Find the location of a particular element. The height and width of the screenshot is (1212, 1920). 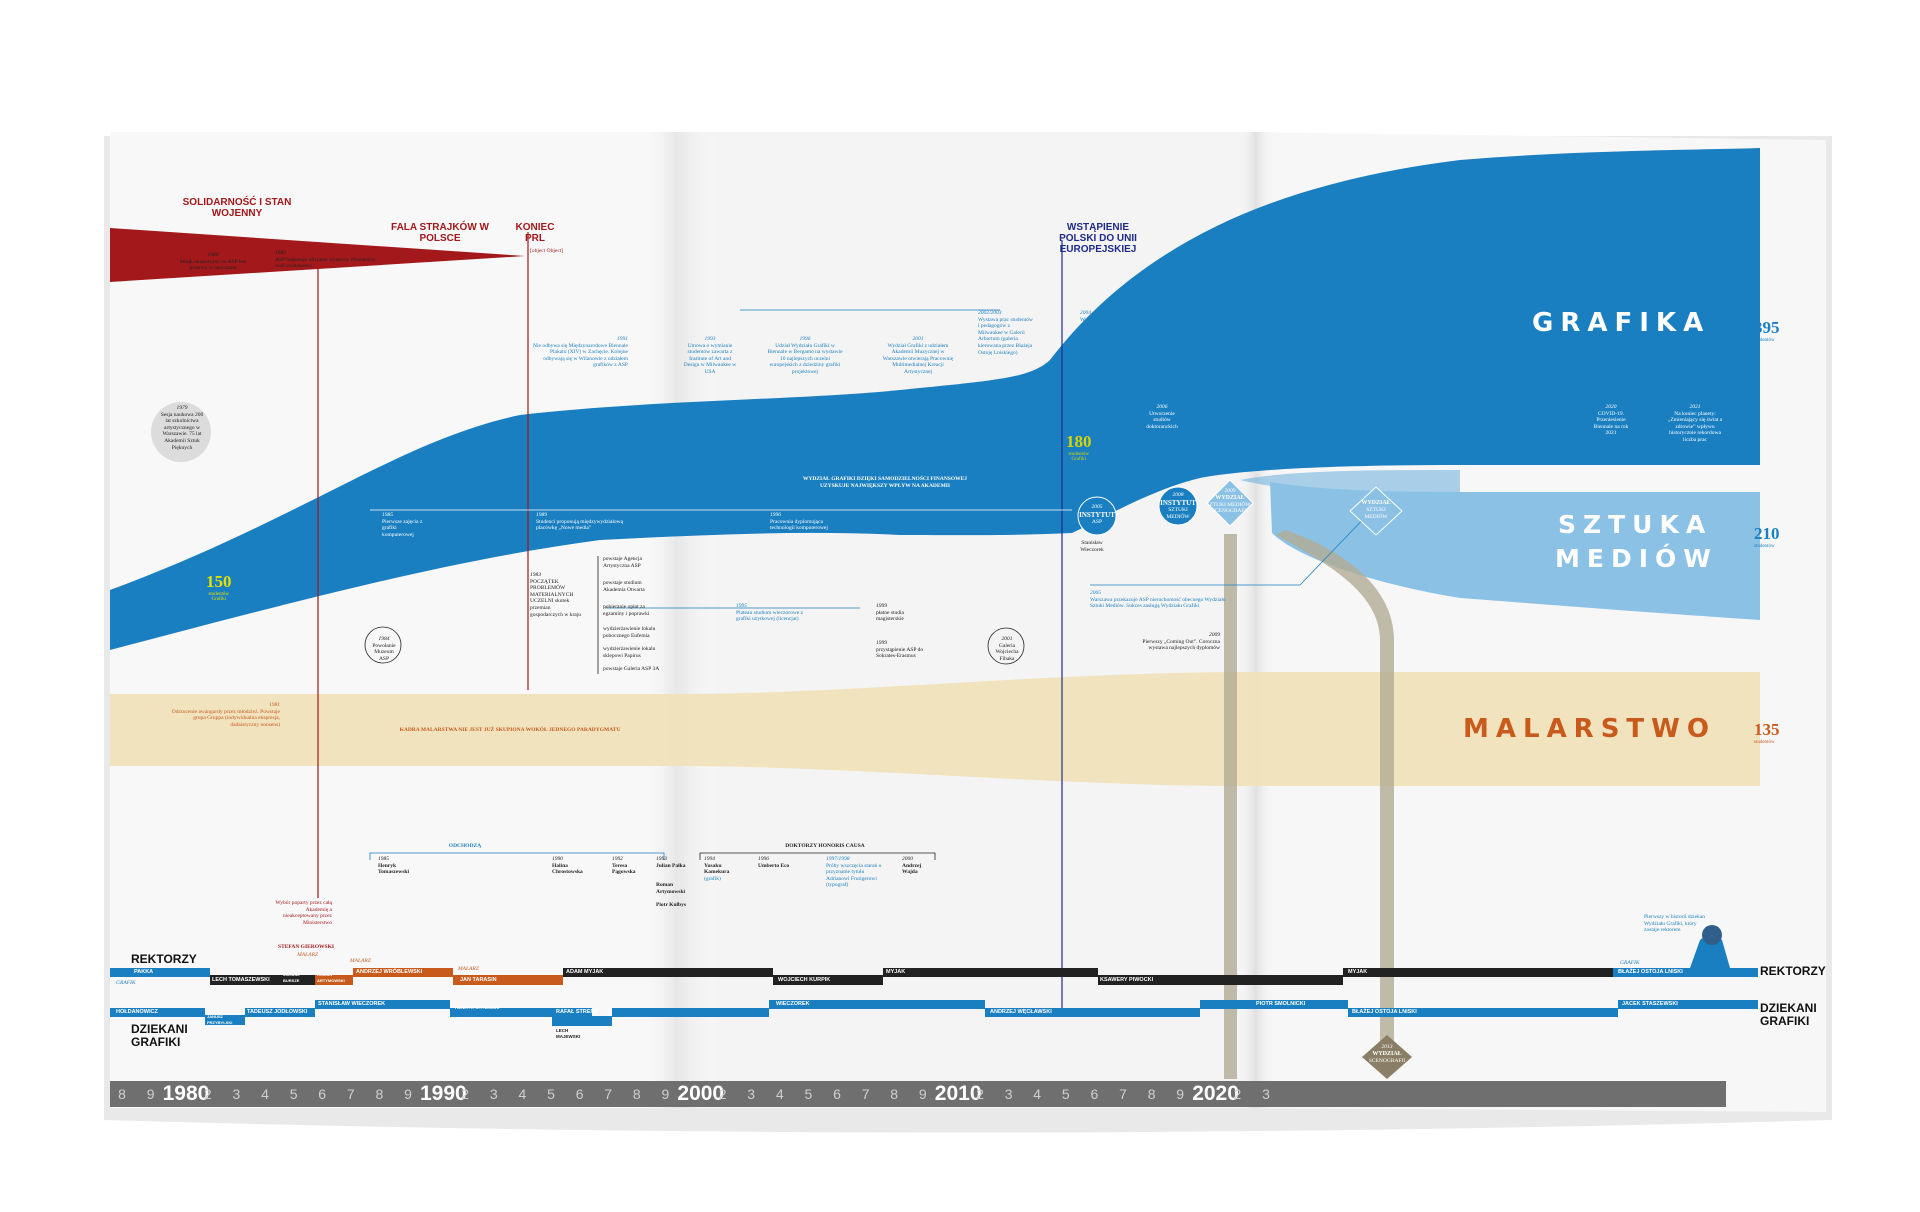

axis-digit: 8 is located at coordinates (122, 1094).